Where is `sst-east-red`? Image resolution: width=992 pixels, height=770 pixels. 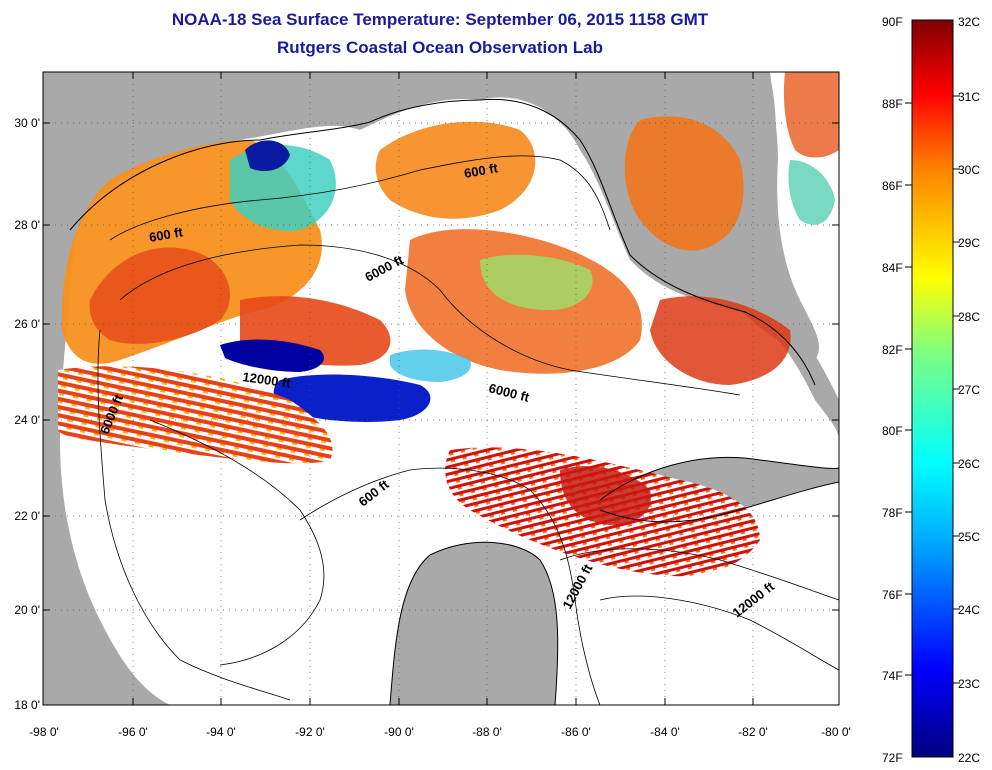 sst-east-red is located at coordinates (720, 340).